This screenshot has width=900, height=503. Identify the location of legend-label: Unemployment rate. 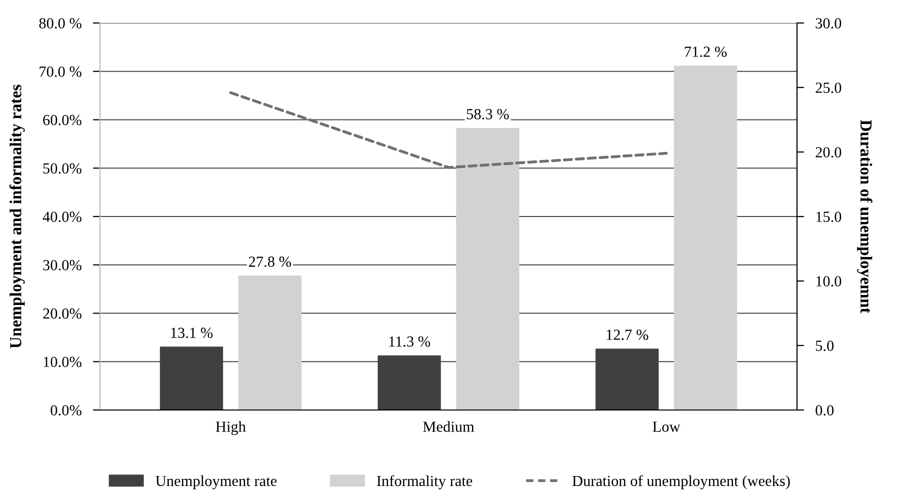
(216, 482).